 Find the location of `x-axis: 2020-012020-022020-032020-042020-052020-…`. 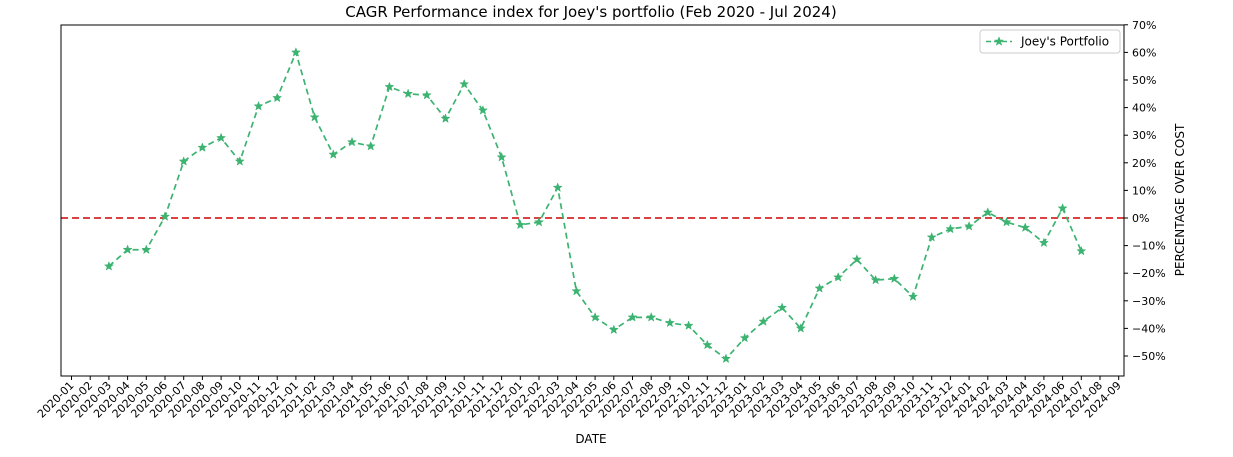

x-axis: 2020-012020-022020-032020-042020-052020-… is located at coordinates (579, 398).